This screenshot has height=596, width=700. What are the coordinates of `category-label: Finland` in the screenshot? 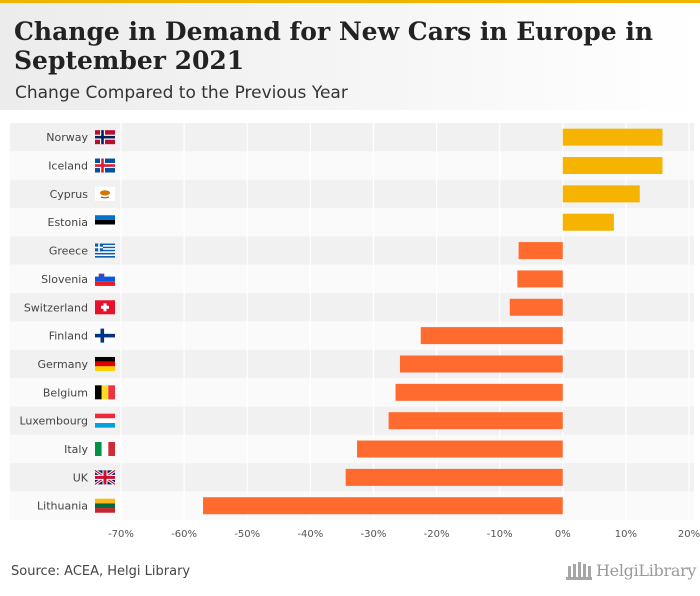 It's located at (68, 336).